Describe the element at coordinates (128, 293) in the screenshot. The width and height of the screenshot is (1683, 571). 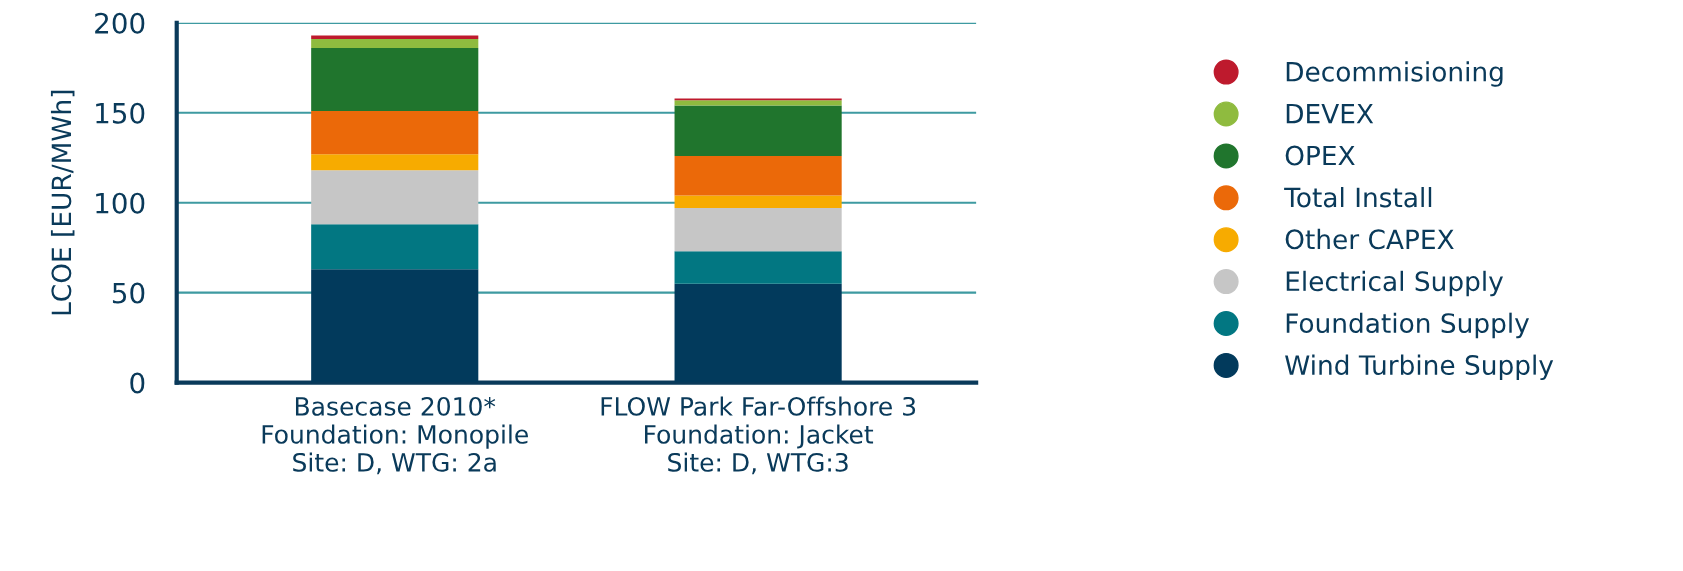
I see `y-tick-label: 50` at that location.